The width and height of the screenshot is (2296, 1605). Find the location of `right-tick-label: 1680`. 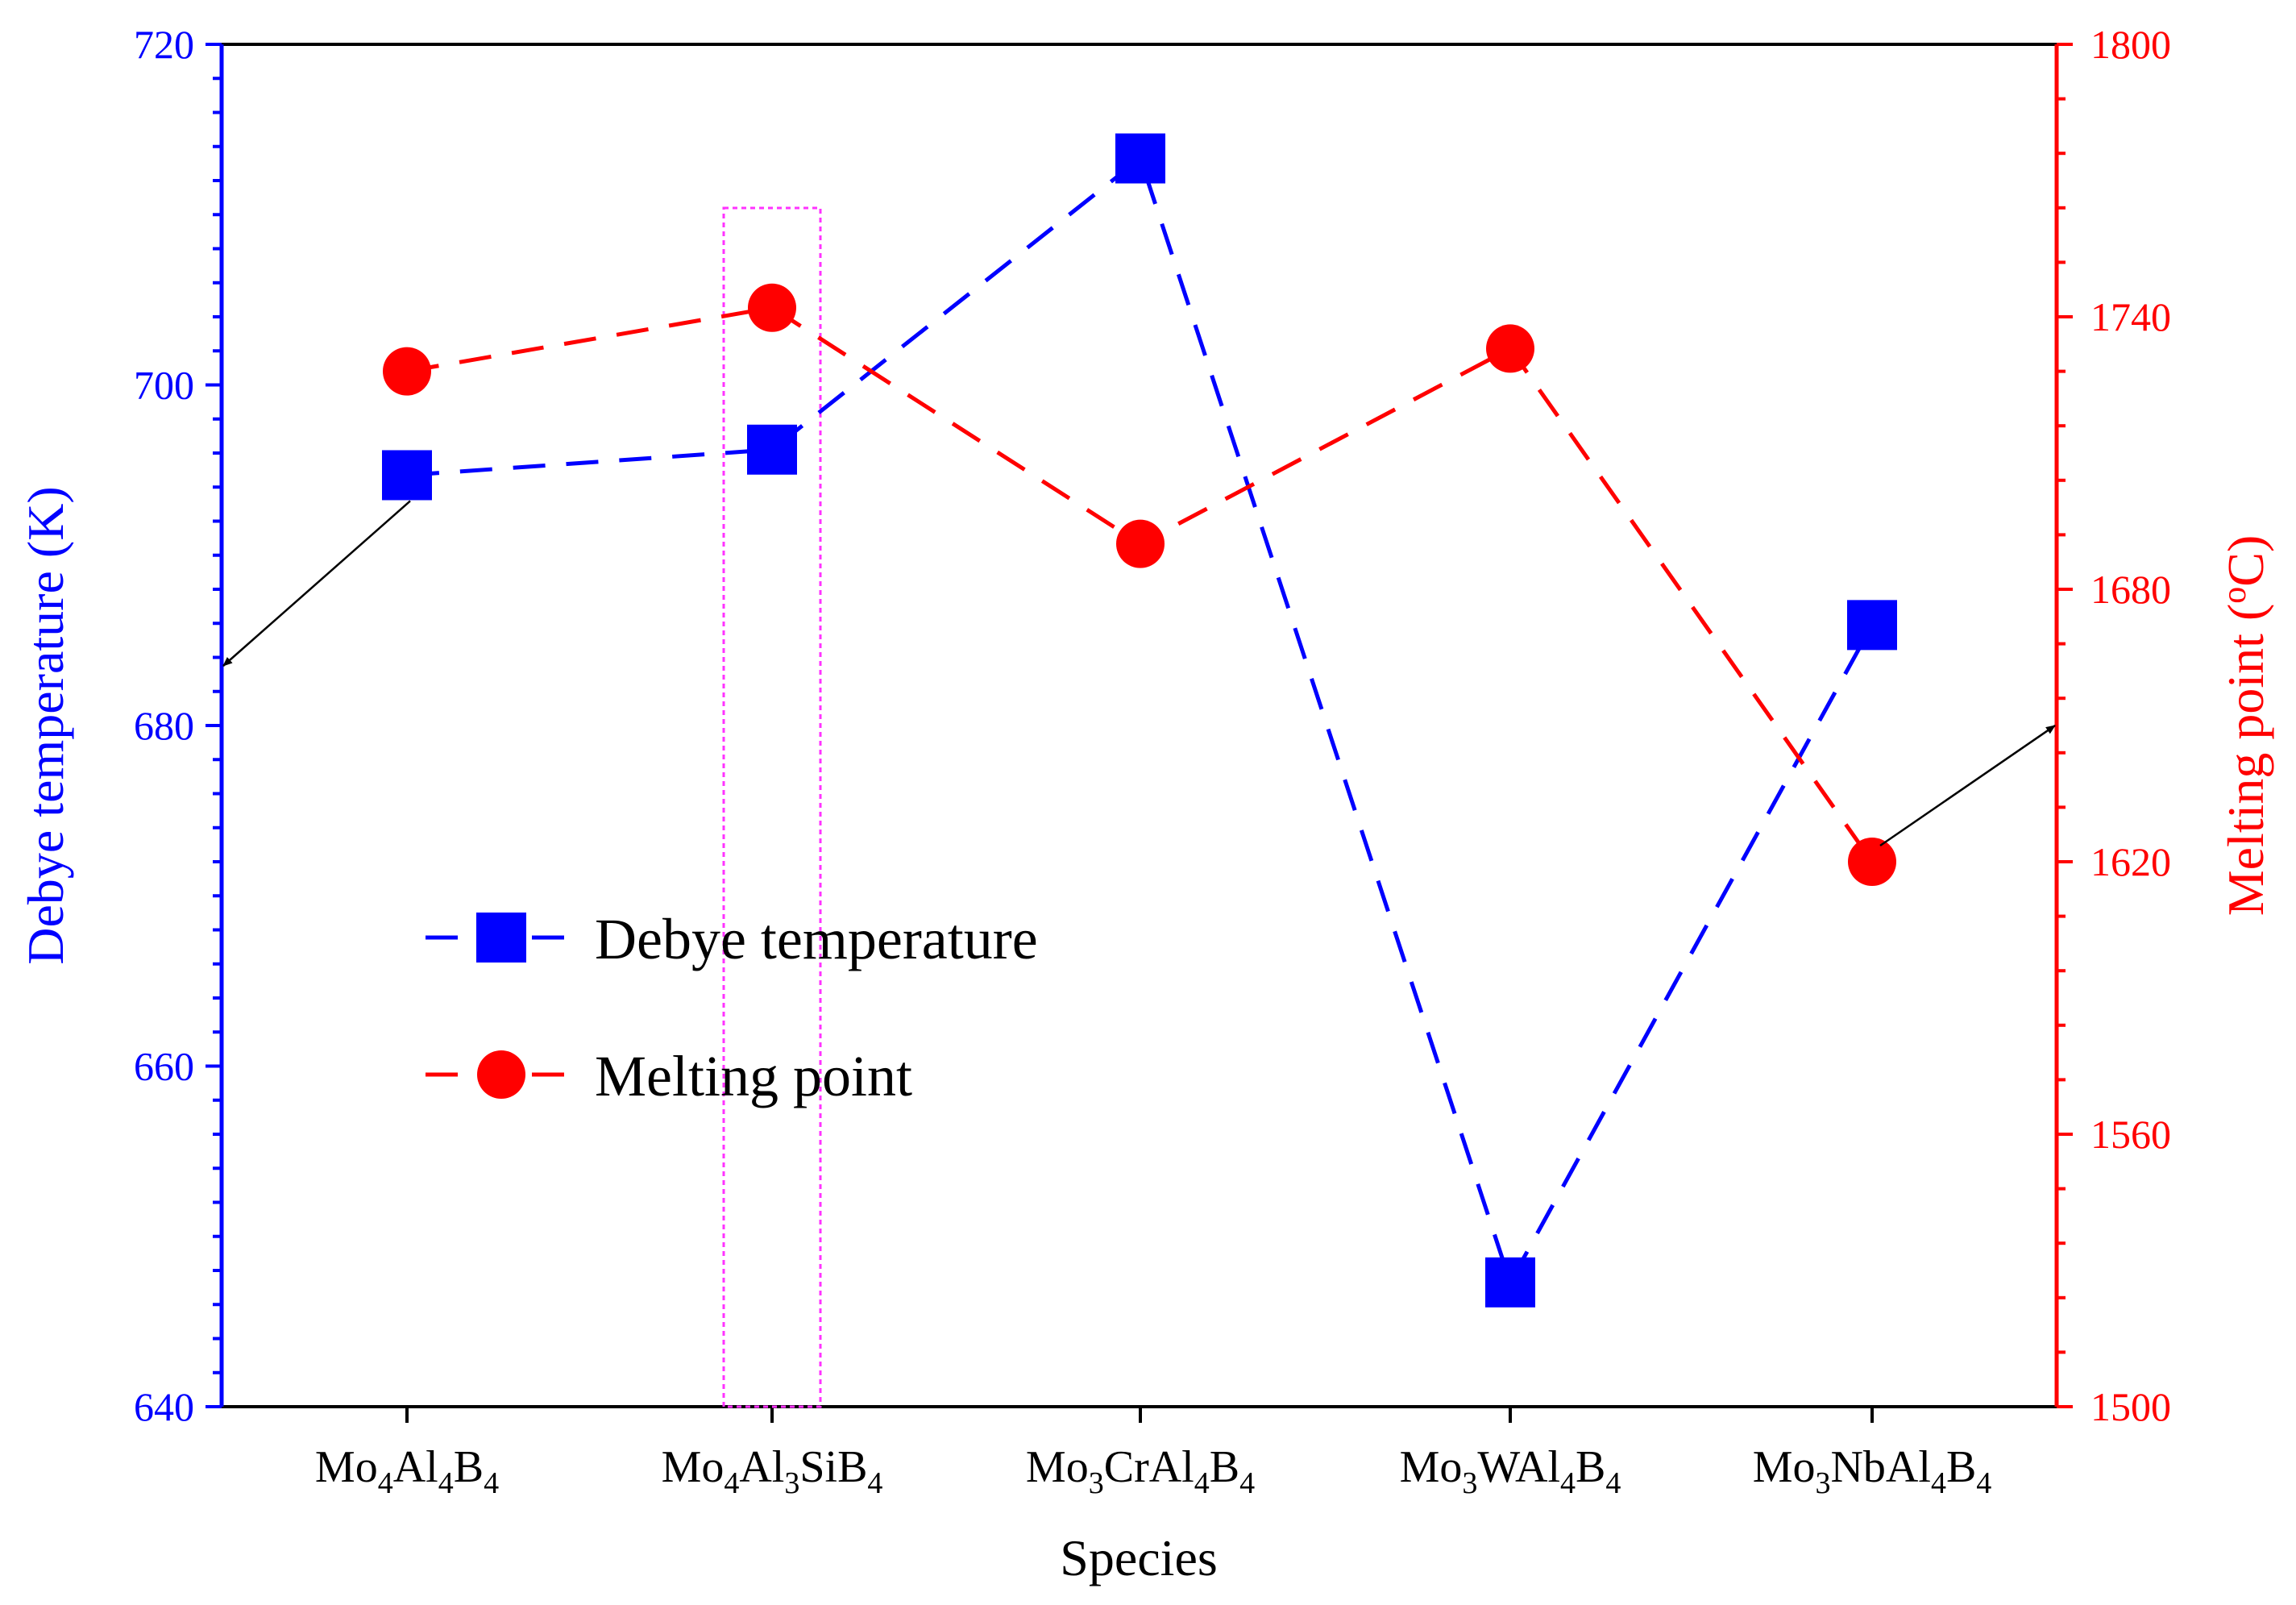

right-tick-label: 1680 is located at coordinates (2130, 589).